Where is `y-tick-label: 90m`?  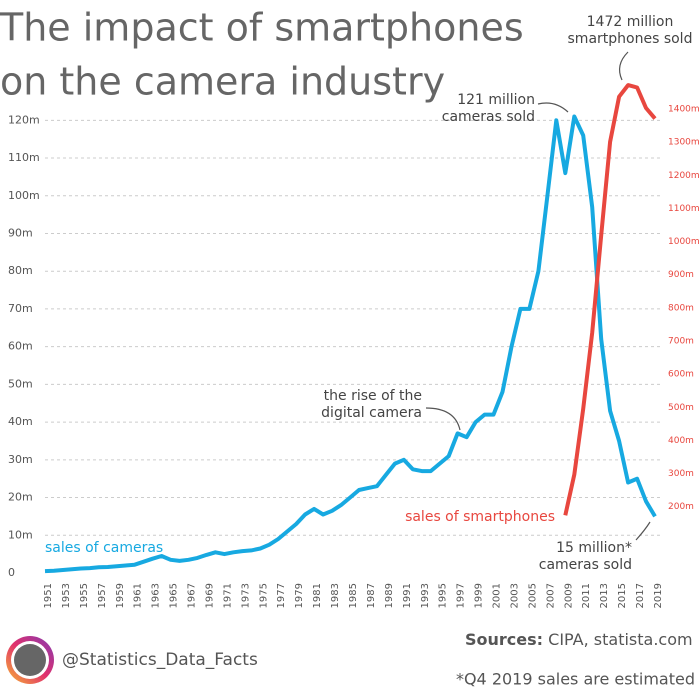 y-tick-label: 90m is located at coordinates (20, 232).